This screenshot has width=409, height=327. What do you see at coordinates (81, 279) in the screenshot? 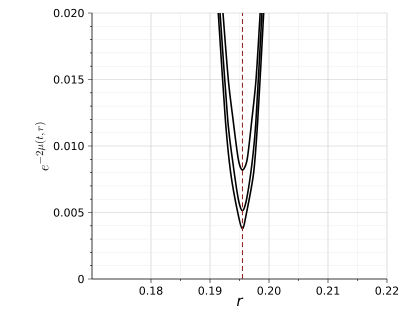
I see `y-tick-label: 0` at bounding box center [81, 279].